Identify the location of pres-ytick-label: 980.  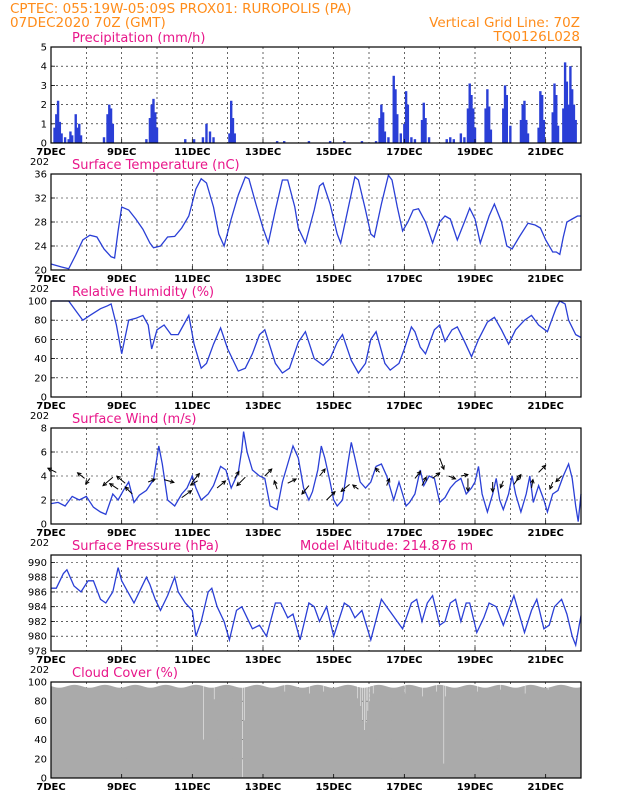
(37, 637).